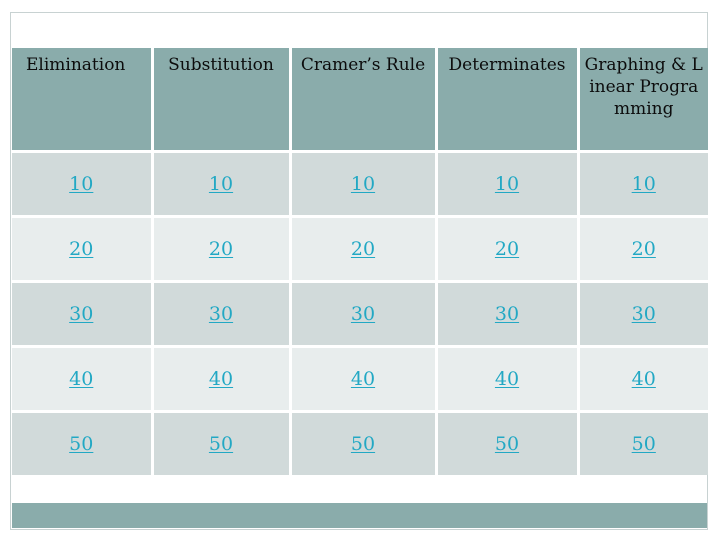 This screenshot has height=540, width=720. I want to click on points-link-substitution-20: 20, so click(221, 249).